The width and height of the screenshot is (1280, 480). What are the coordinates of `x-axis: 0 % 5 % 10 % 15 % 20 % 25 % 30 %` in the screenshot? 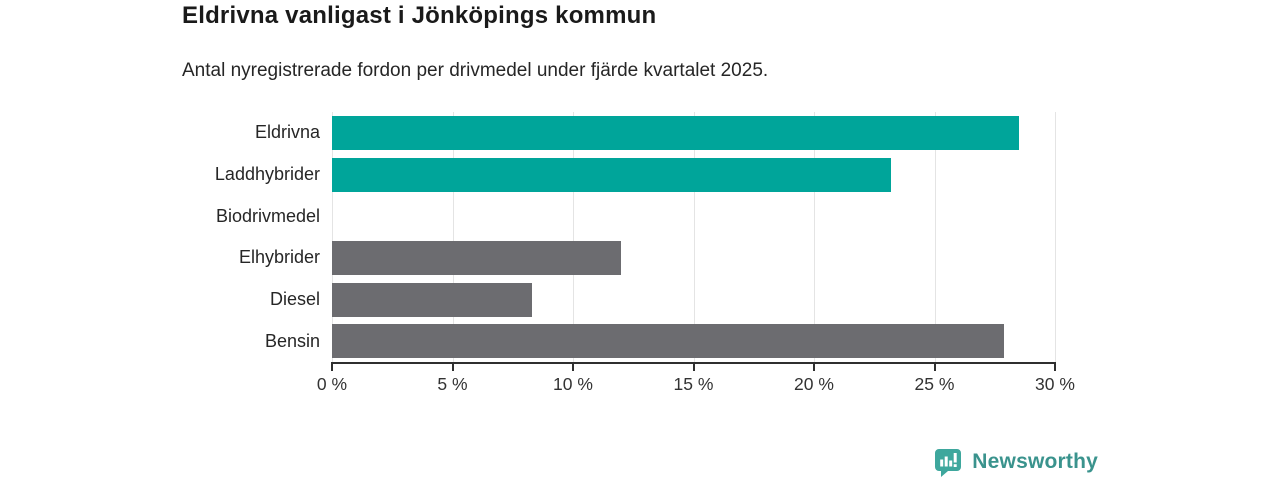 It's located at (696, 382).